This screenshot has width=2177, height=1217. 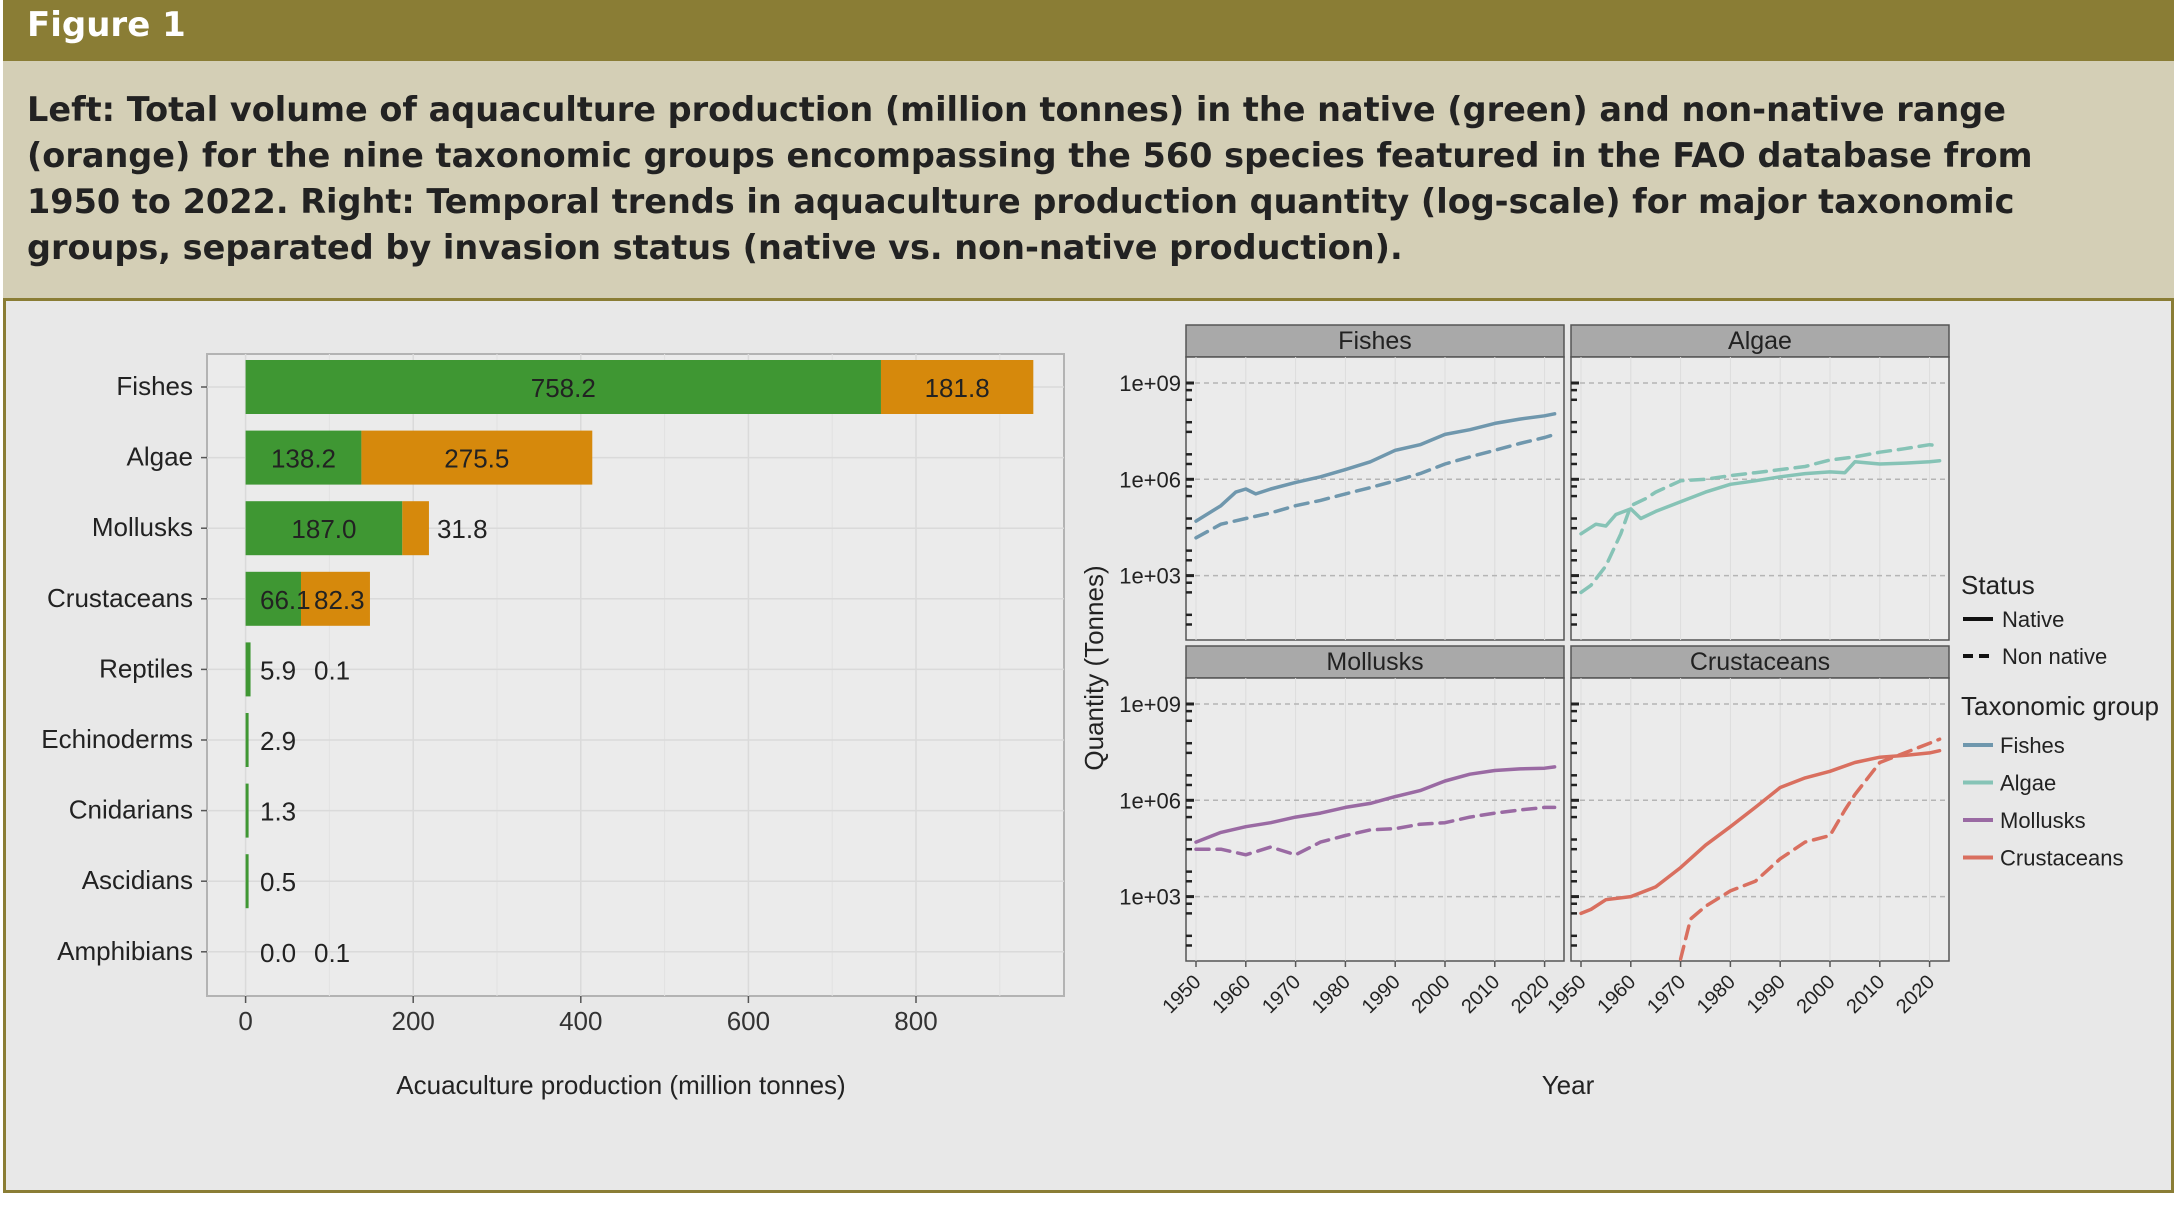 I want to click on bar-native-label: 66.1, so click(x=285, y=600).